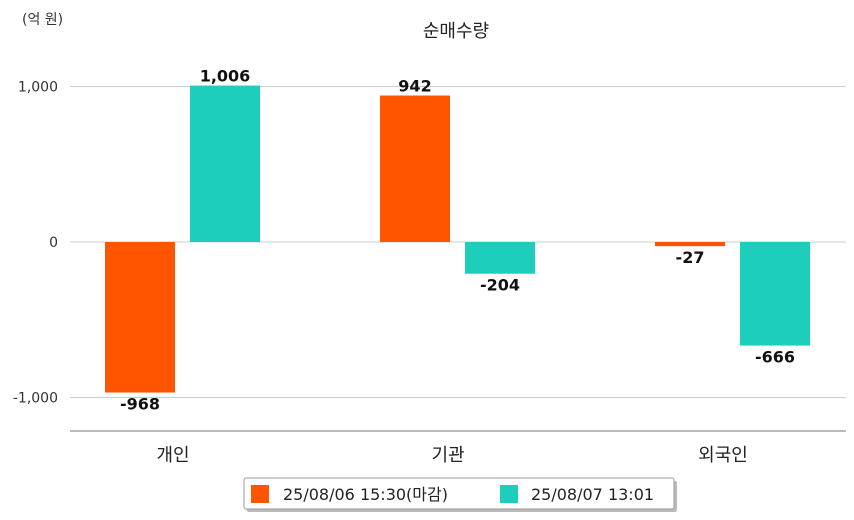 This screenshot has width=854, height=520. What do you see at coordinates (172, 455) in the screenshot?
I see `x-tick-label: 개인` at bounding box center [172, 455].